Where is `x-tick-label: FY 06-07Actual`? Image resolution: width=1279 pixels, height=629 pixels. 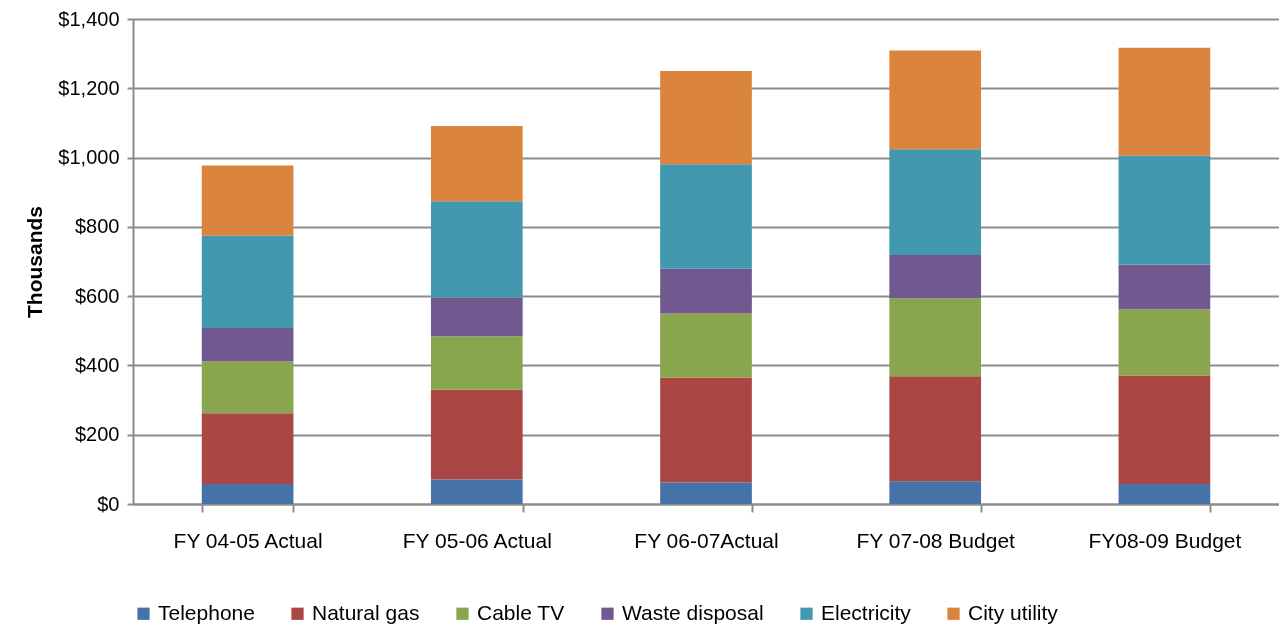
x-tick-label: FY 06-07Actual is located at coordinates (706, 540).